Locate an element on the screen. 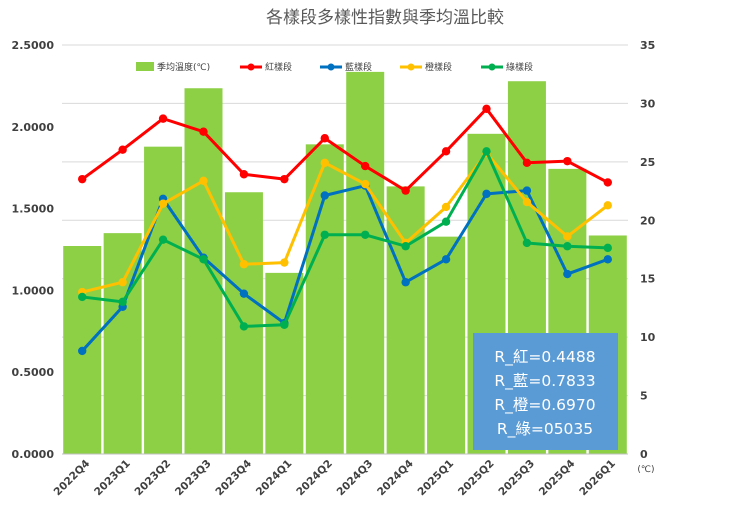  x-tick-label: 2025Q1 is located at coordinates (436, 478).